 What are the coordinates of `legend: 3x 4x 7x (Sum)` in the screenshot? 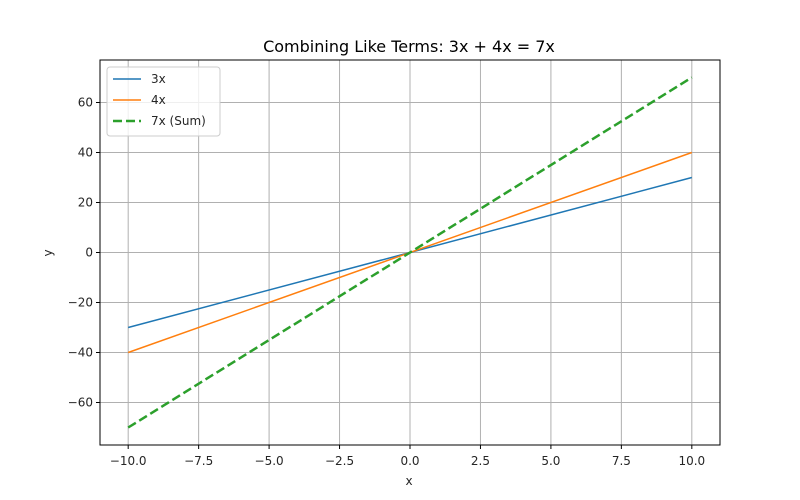 It's located at (163, 101).